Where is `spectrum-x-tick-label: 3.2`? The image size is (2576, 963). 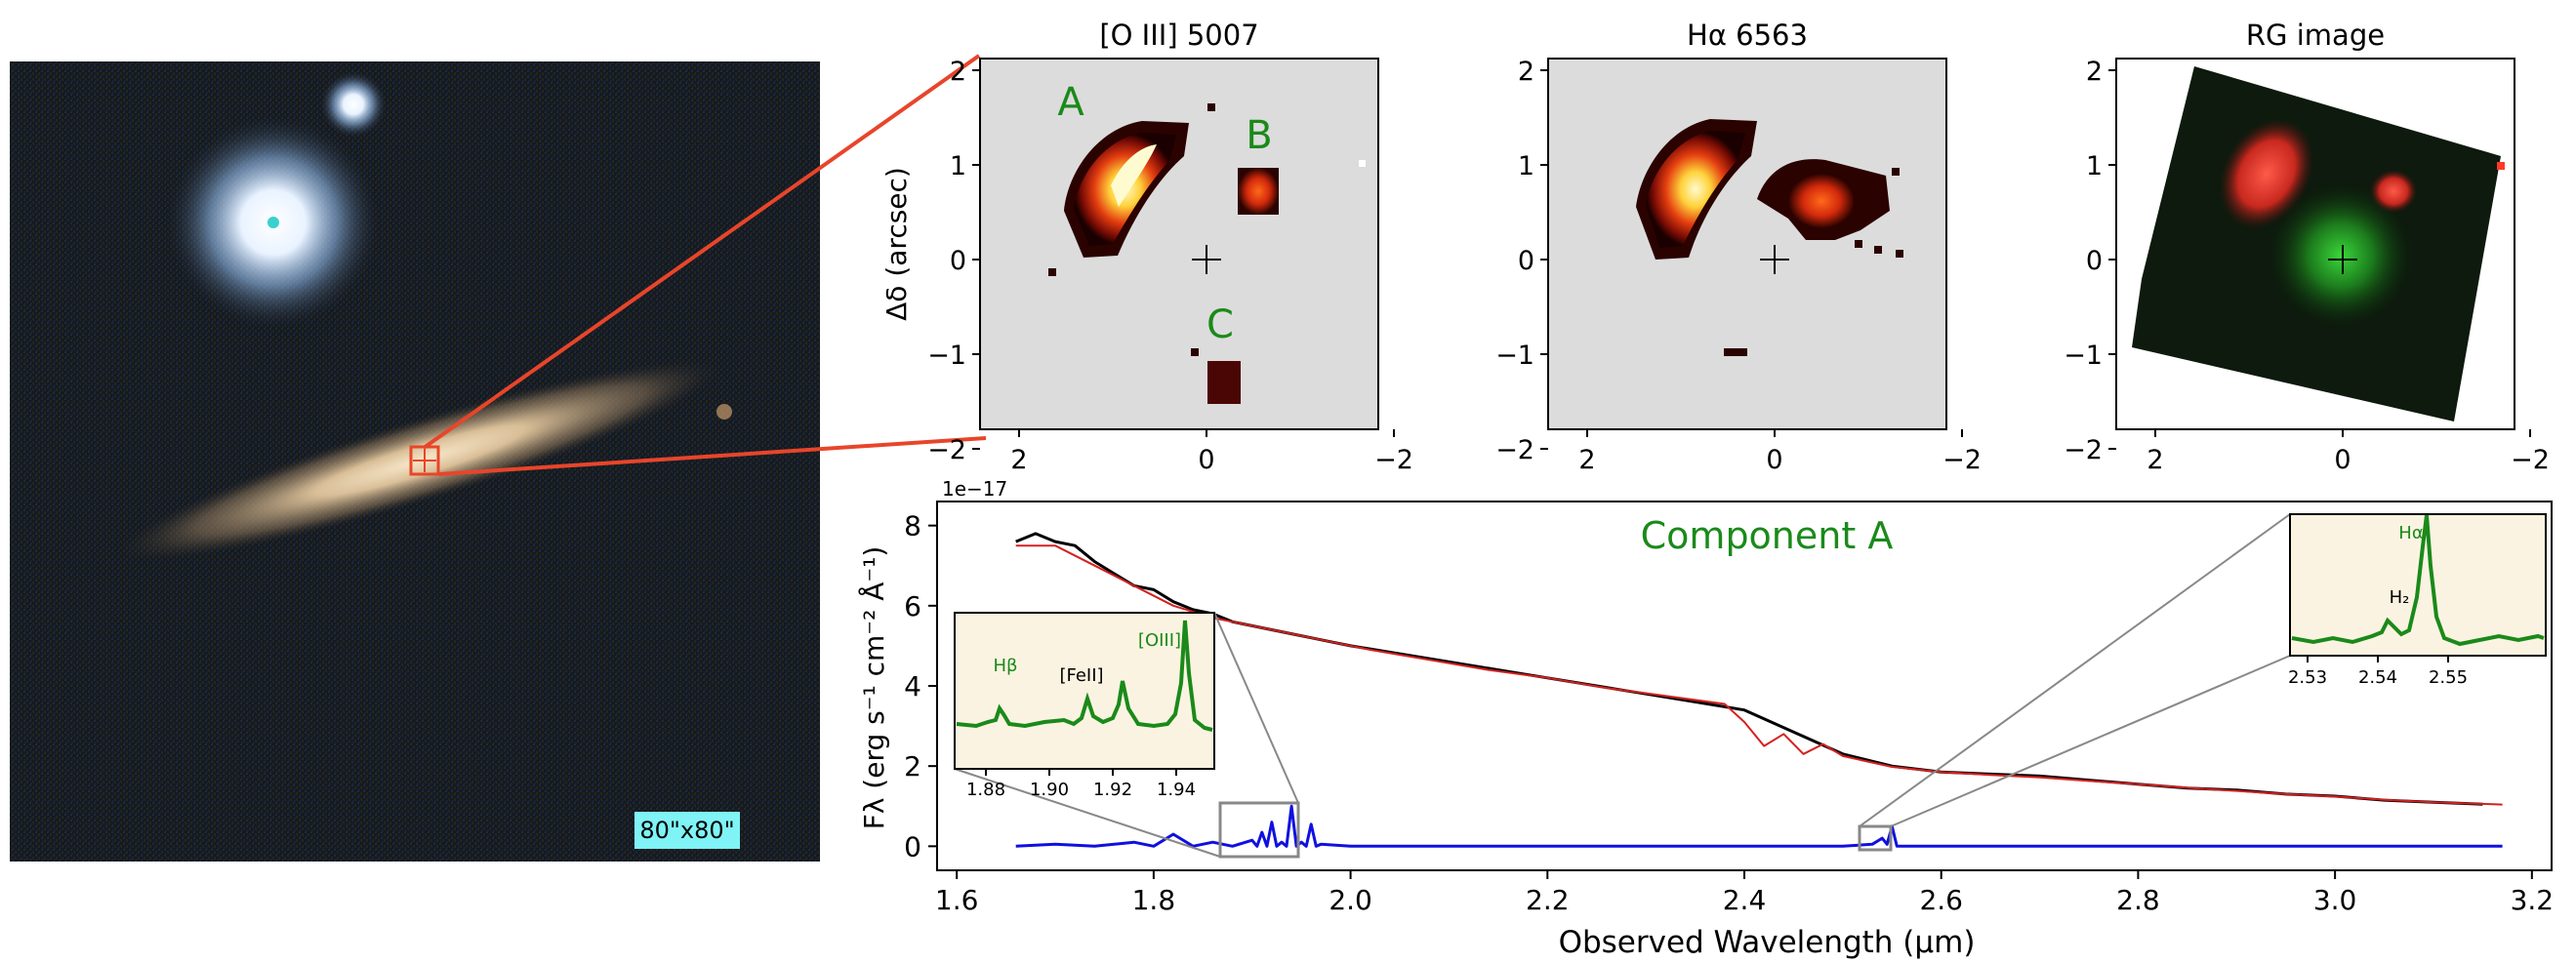 spectrum-x-tick-label: 3.2 is located at coordinates (2533, 900).